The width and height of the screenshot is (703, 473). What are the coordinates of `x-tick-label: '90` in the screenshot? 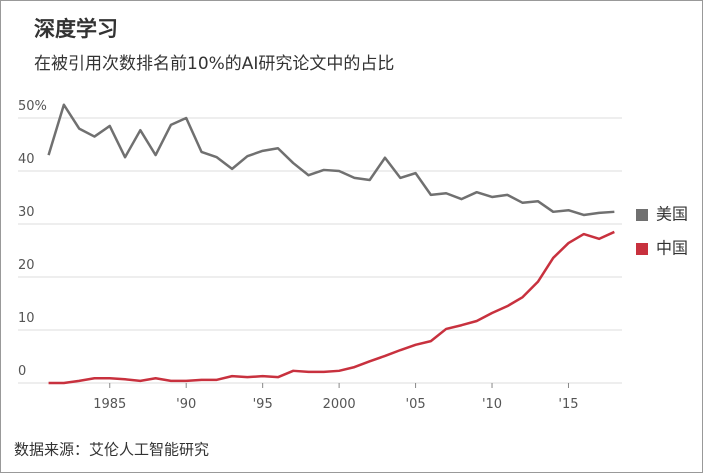 It's located at (186, 404).